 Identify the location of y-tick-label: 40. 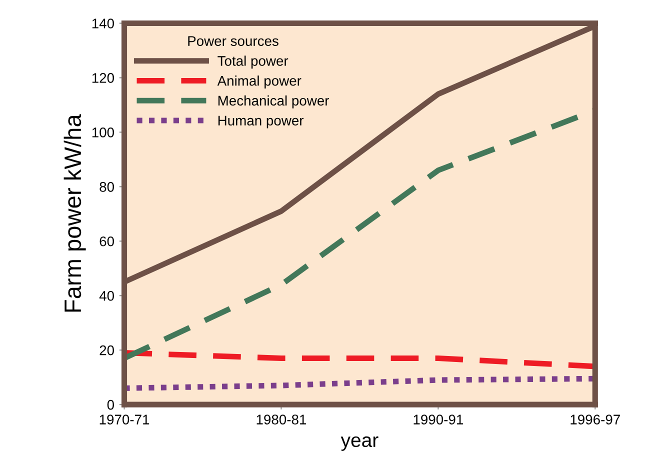
(106, 295).